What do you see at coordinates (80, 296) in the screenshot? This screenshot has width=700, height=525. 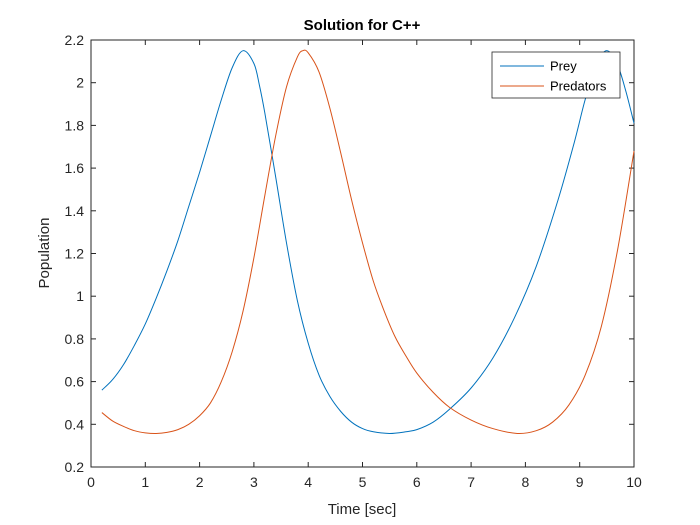 I see `y-tick-label: 1` at bounding box center [80, 296].